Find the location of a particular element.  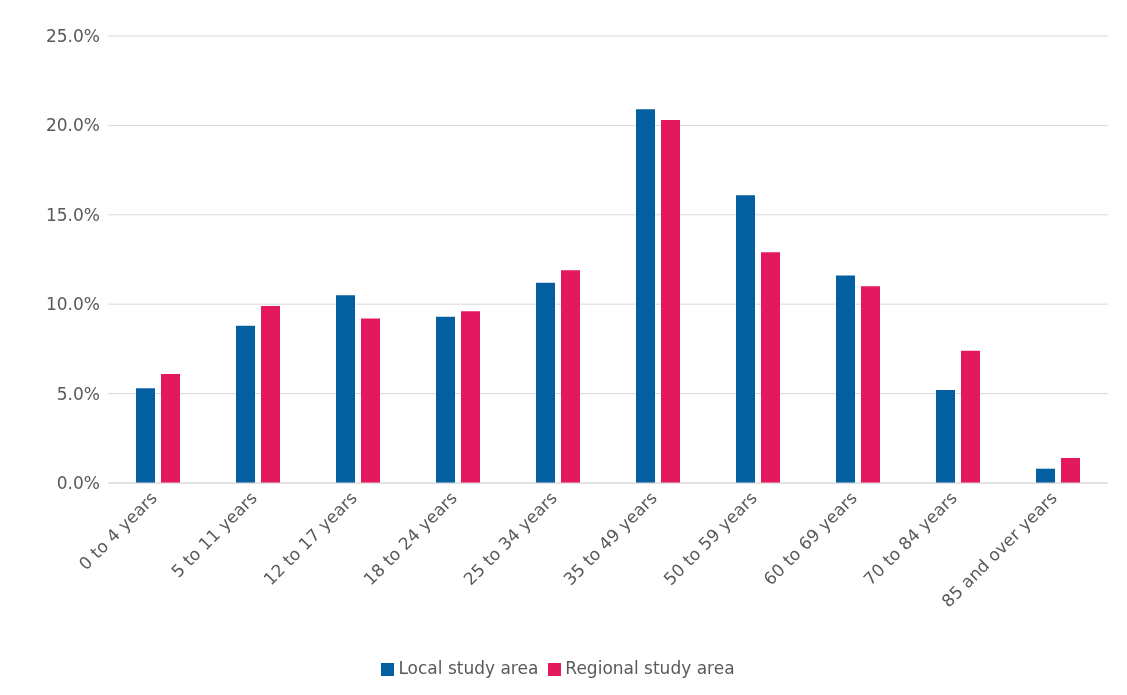

y-tick-label: 15.0% is located at coordinates (72, 214).